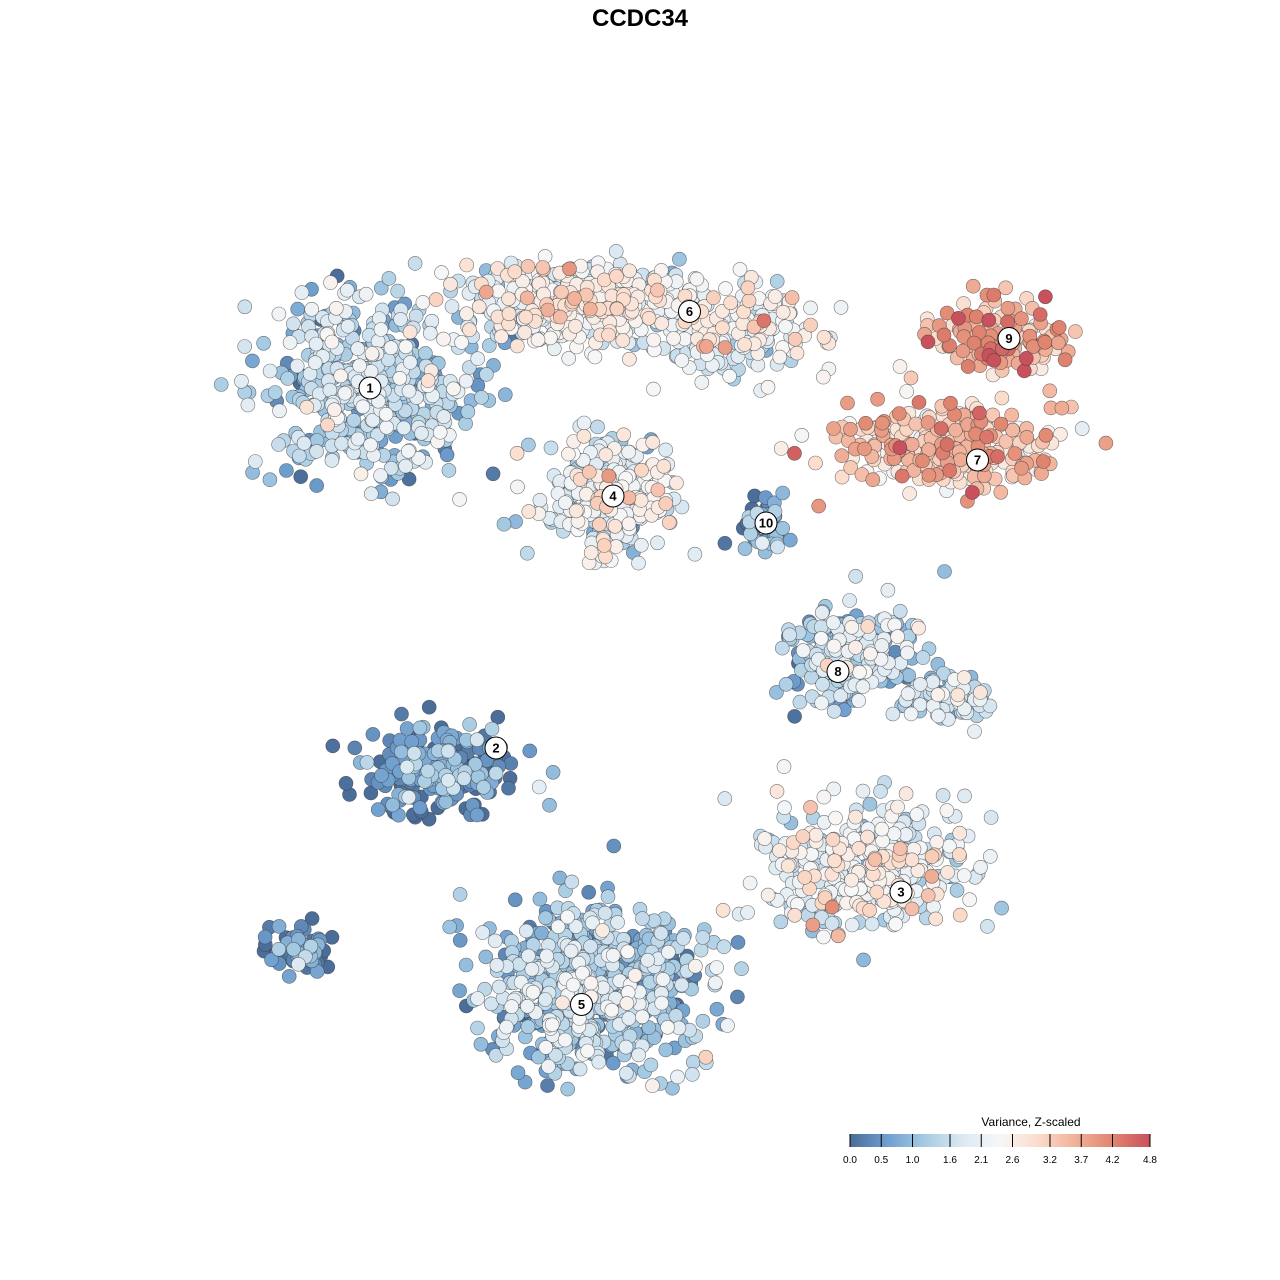  I want to click on cluster-label-9: 9, so click(1009, 338).